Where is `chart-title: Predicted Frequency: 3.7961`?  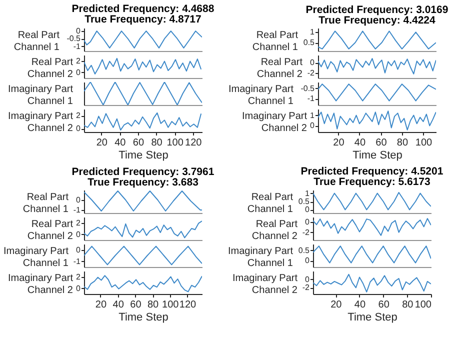 chart-title: Predicted Frequency: 3.7961 is located at coordinates (143, 172).